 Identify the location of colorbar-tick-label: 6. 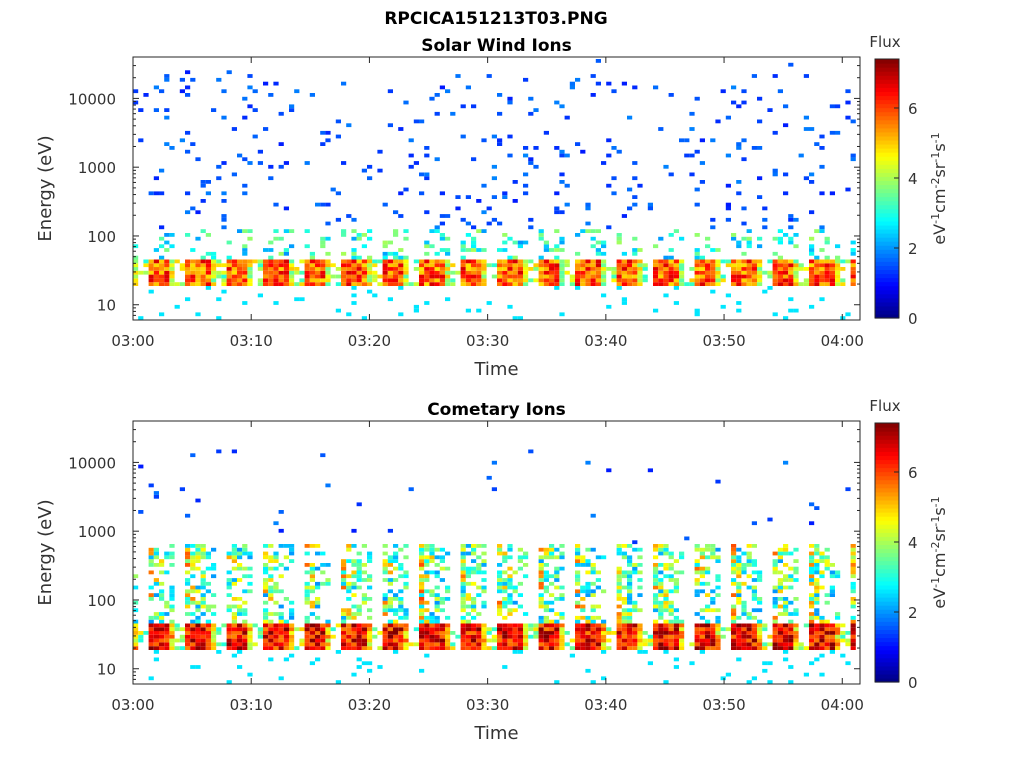
(913, 473).